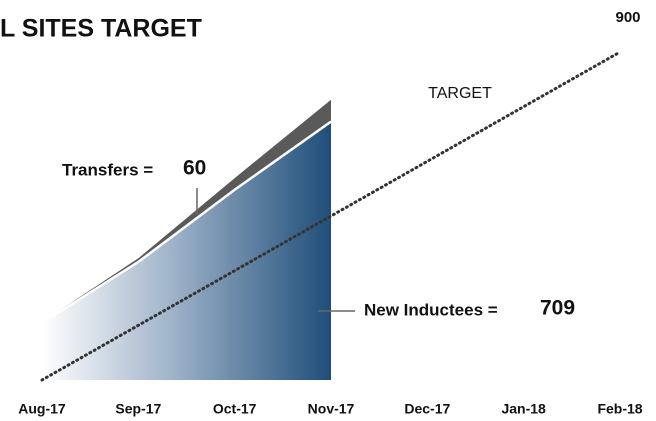 Image resolution: width=656 pixels, height=421 pixels. I want to click on x-tick-label: Sep-17, so click(138, 409).